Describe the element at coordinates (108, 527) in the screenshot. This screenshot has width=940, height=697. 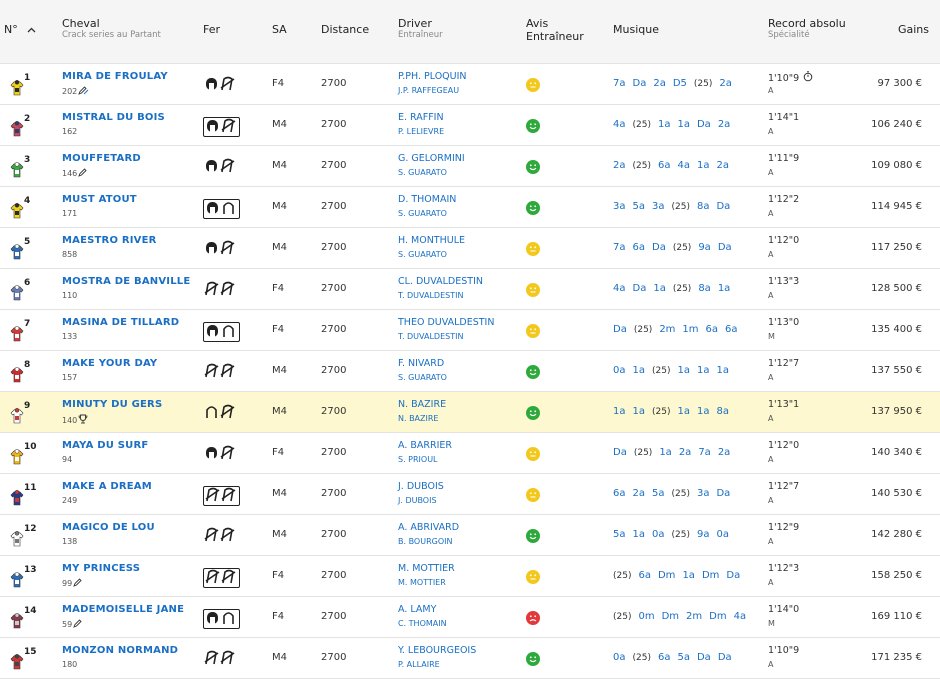
I see `horse-name-link: MAGICO DE LOU` at that location.